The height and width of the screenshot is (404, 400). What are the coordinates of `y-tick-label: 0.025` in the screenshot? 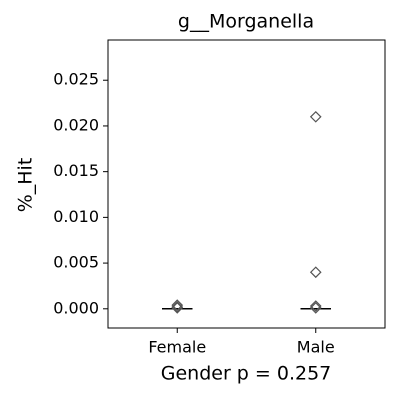 It's located at (76, 79).